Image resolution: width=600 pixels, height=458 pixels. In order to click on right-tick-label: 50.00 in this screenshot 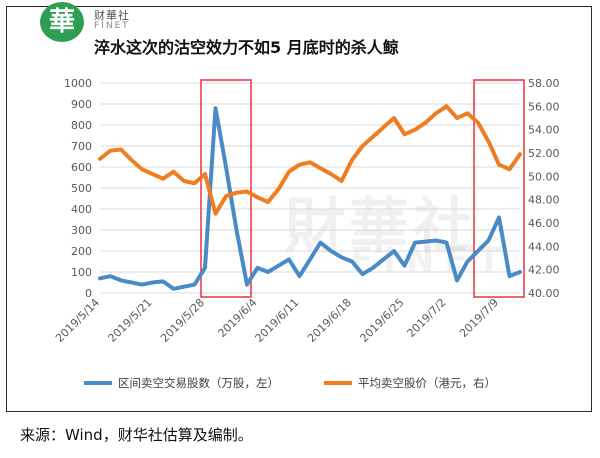, I will do `click(544, 176)`.